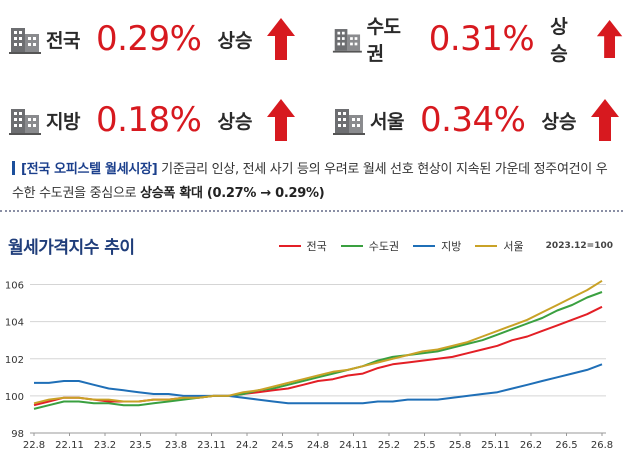 The image size is (623, 459). I want to click on legend-item-capital: 수도권, so click(370, 246).